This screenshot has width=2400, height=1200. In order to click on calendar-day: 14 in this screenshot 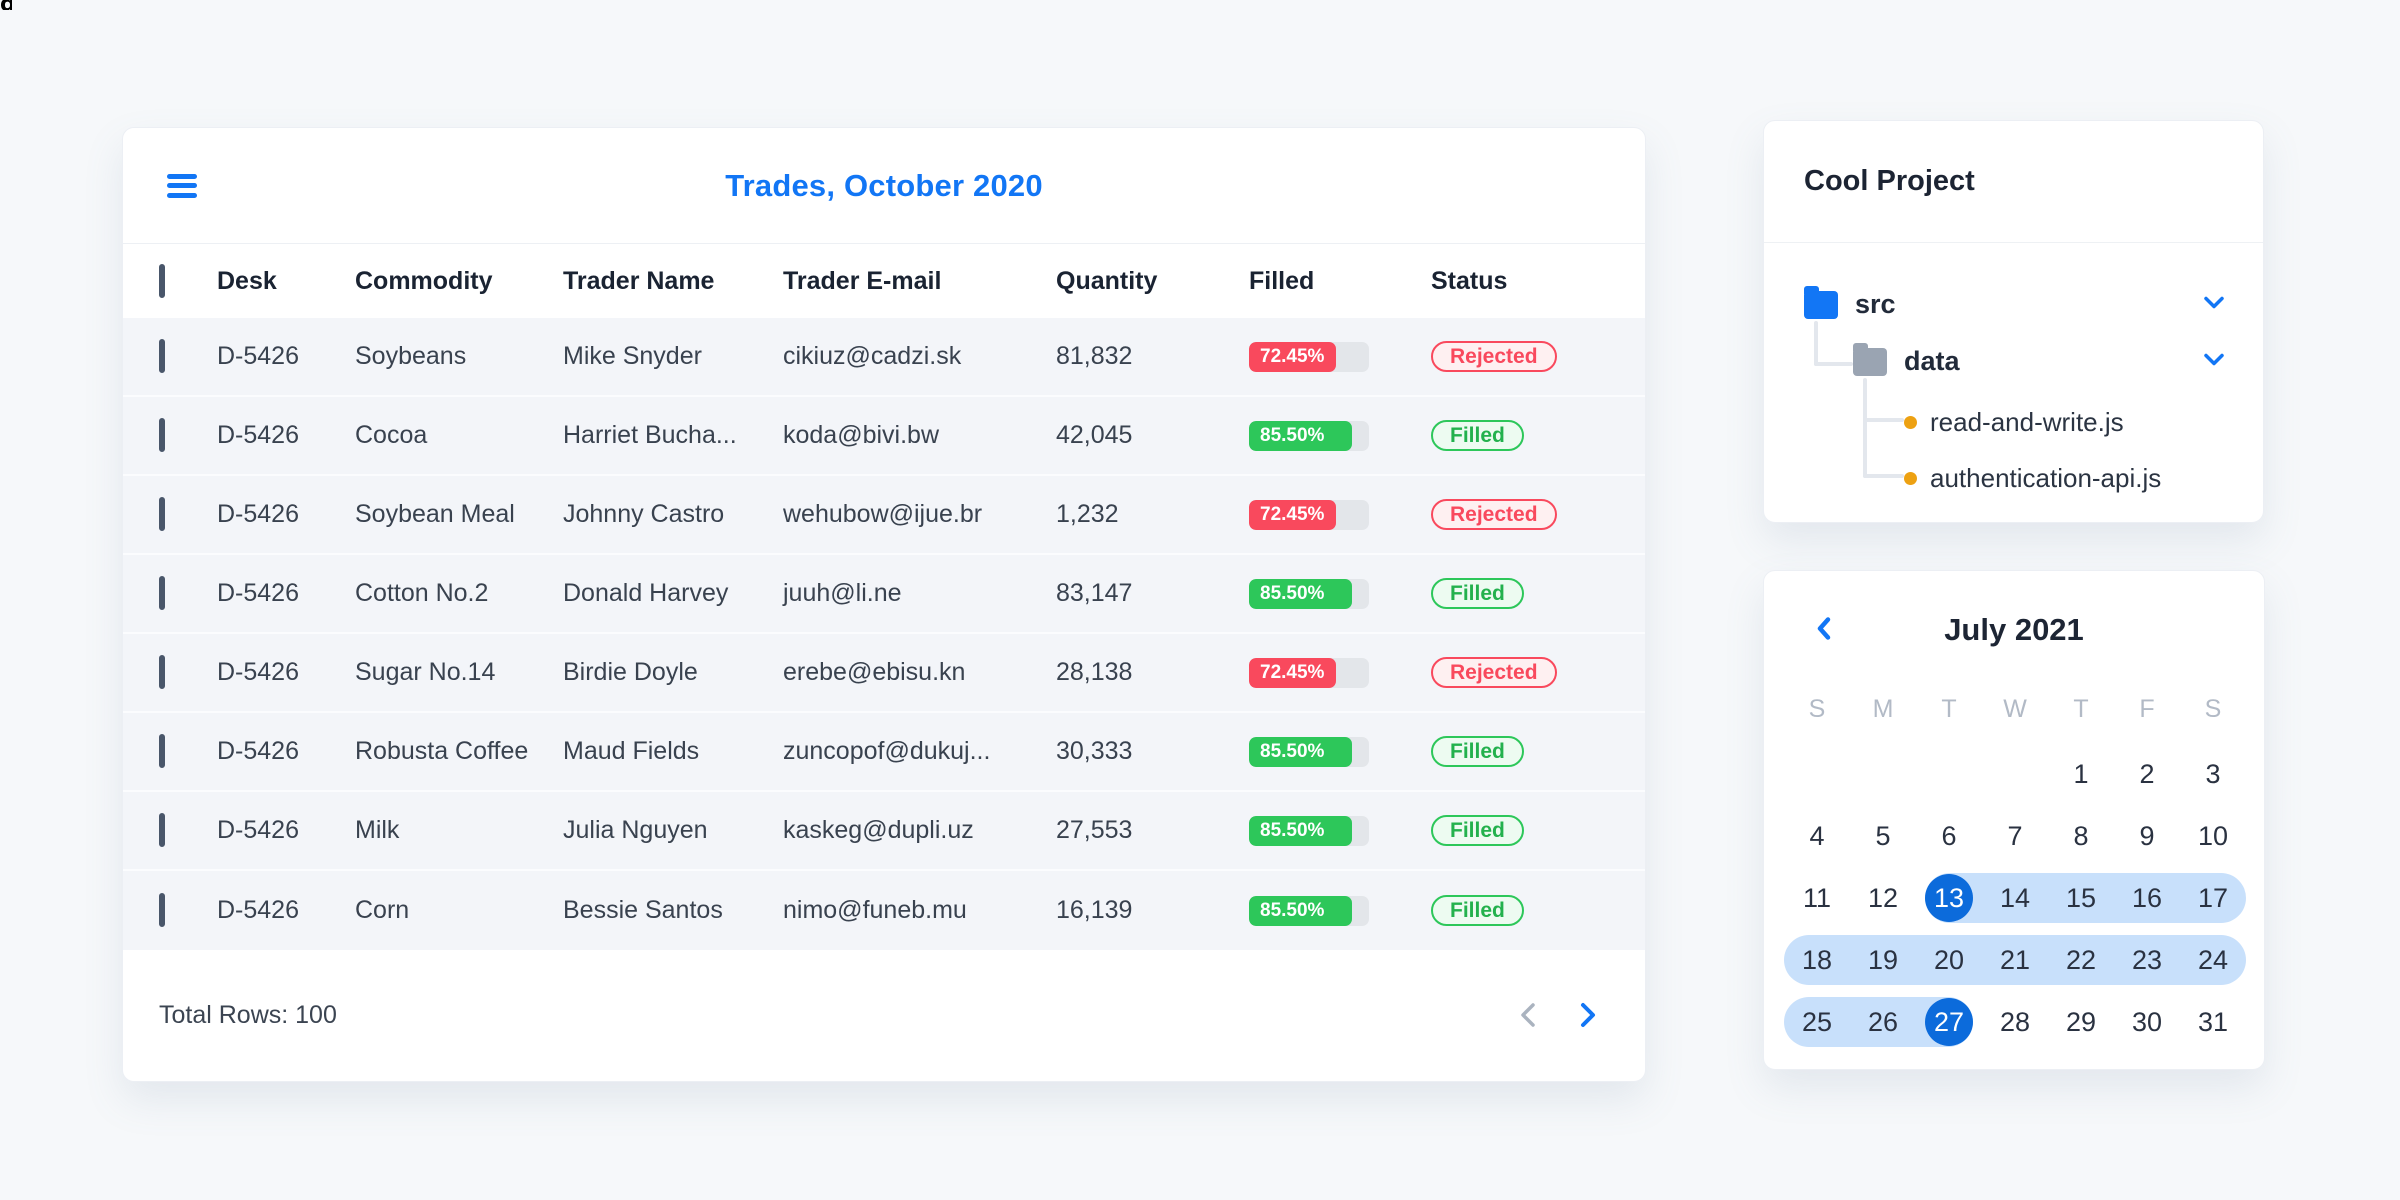, I will do `click(2015, 898)`.